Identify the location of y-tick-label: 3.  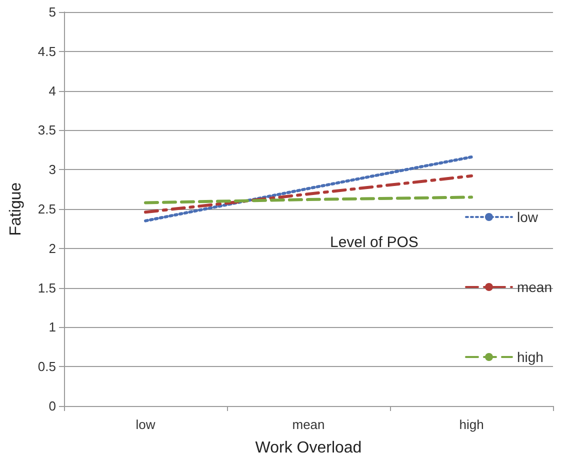
(52, 170).